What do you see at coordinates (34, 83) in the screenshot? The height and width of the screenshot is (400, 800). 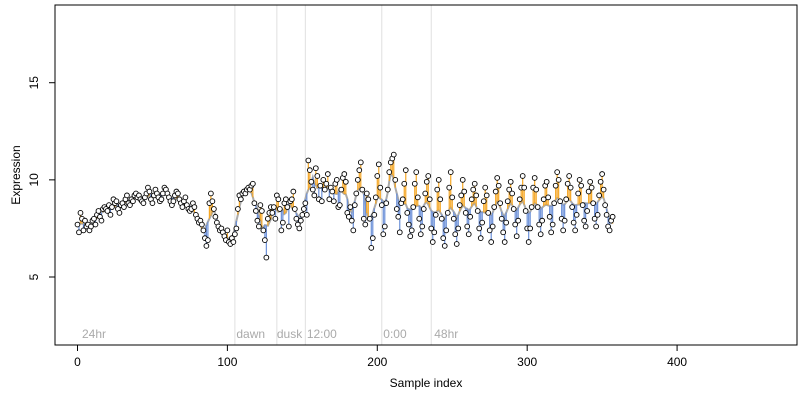 I see `y-tick-label: 15` at bounding box center [34, 83].